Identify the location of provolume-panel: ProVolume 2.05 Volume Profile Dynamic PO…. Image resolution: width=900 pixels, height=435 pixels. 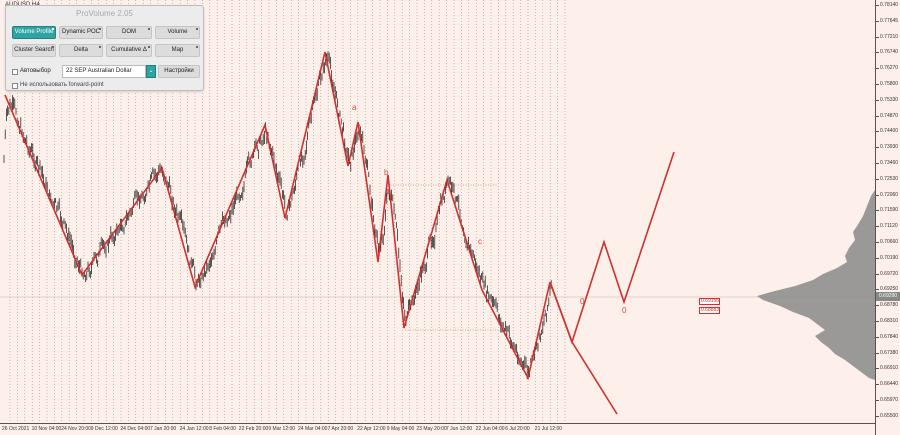
(104, 48).